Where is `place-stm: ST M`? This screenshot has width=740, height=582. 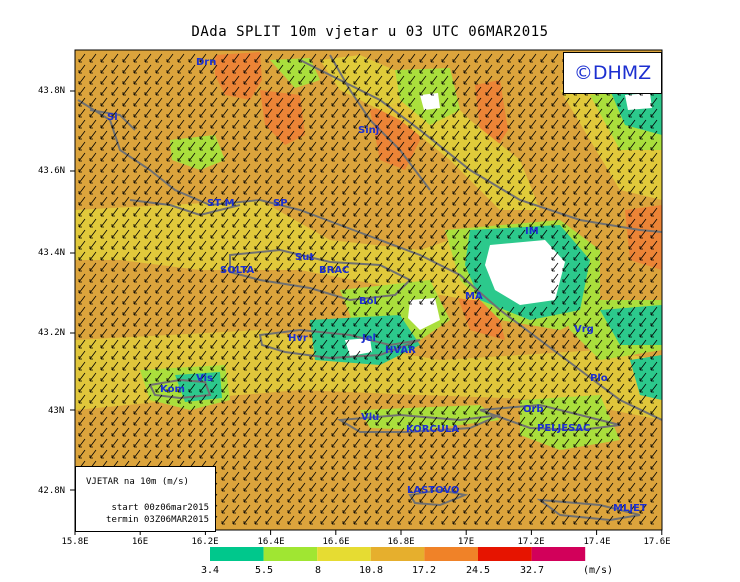 place-stm: ST M is located at coordinates (221, 203).